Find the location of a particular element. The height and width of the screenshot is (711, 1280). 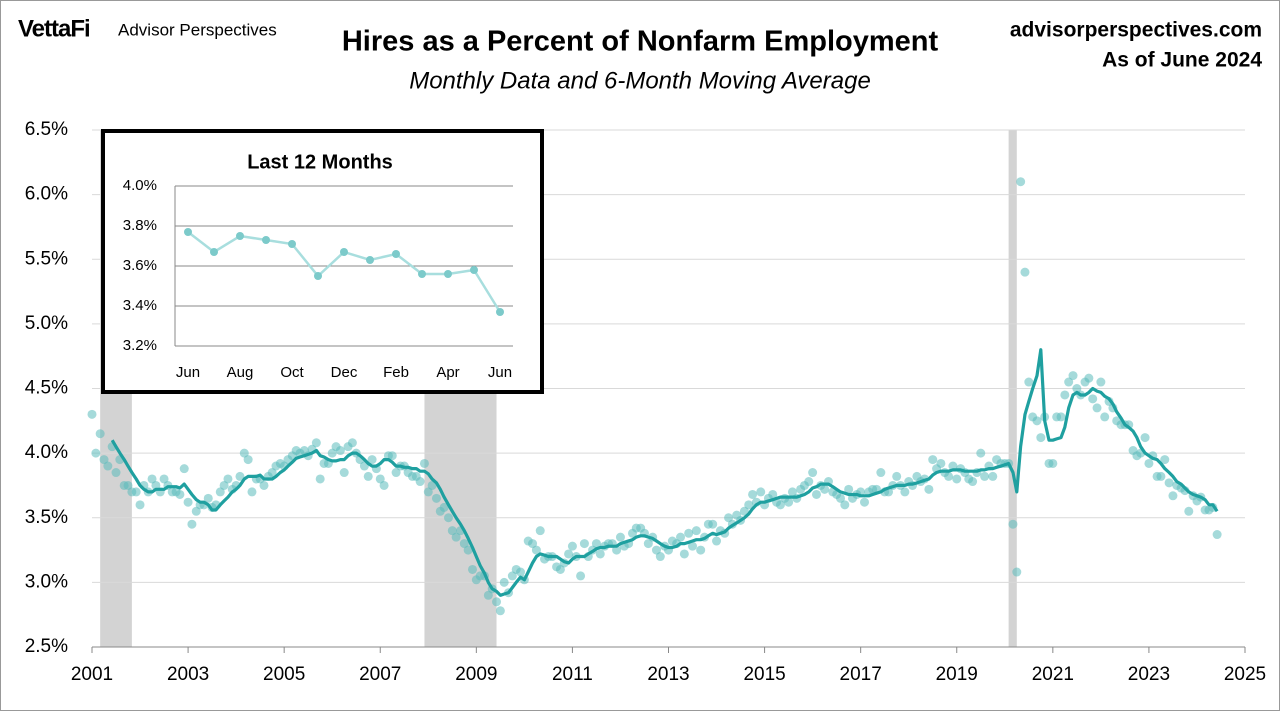

y-tick-label: 6.5% is located at coordinates (46, 129).